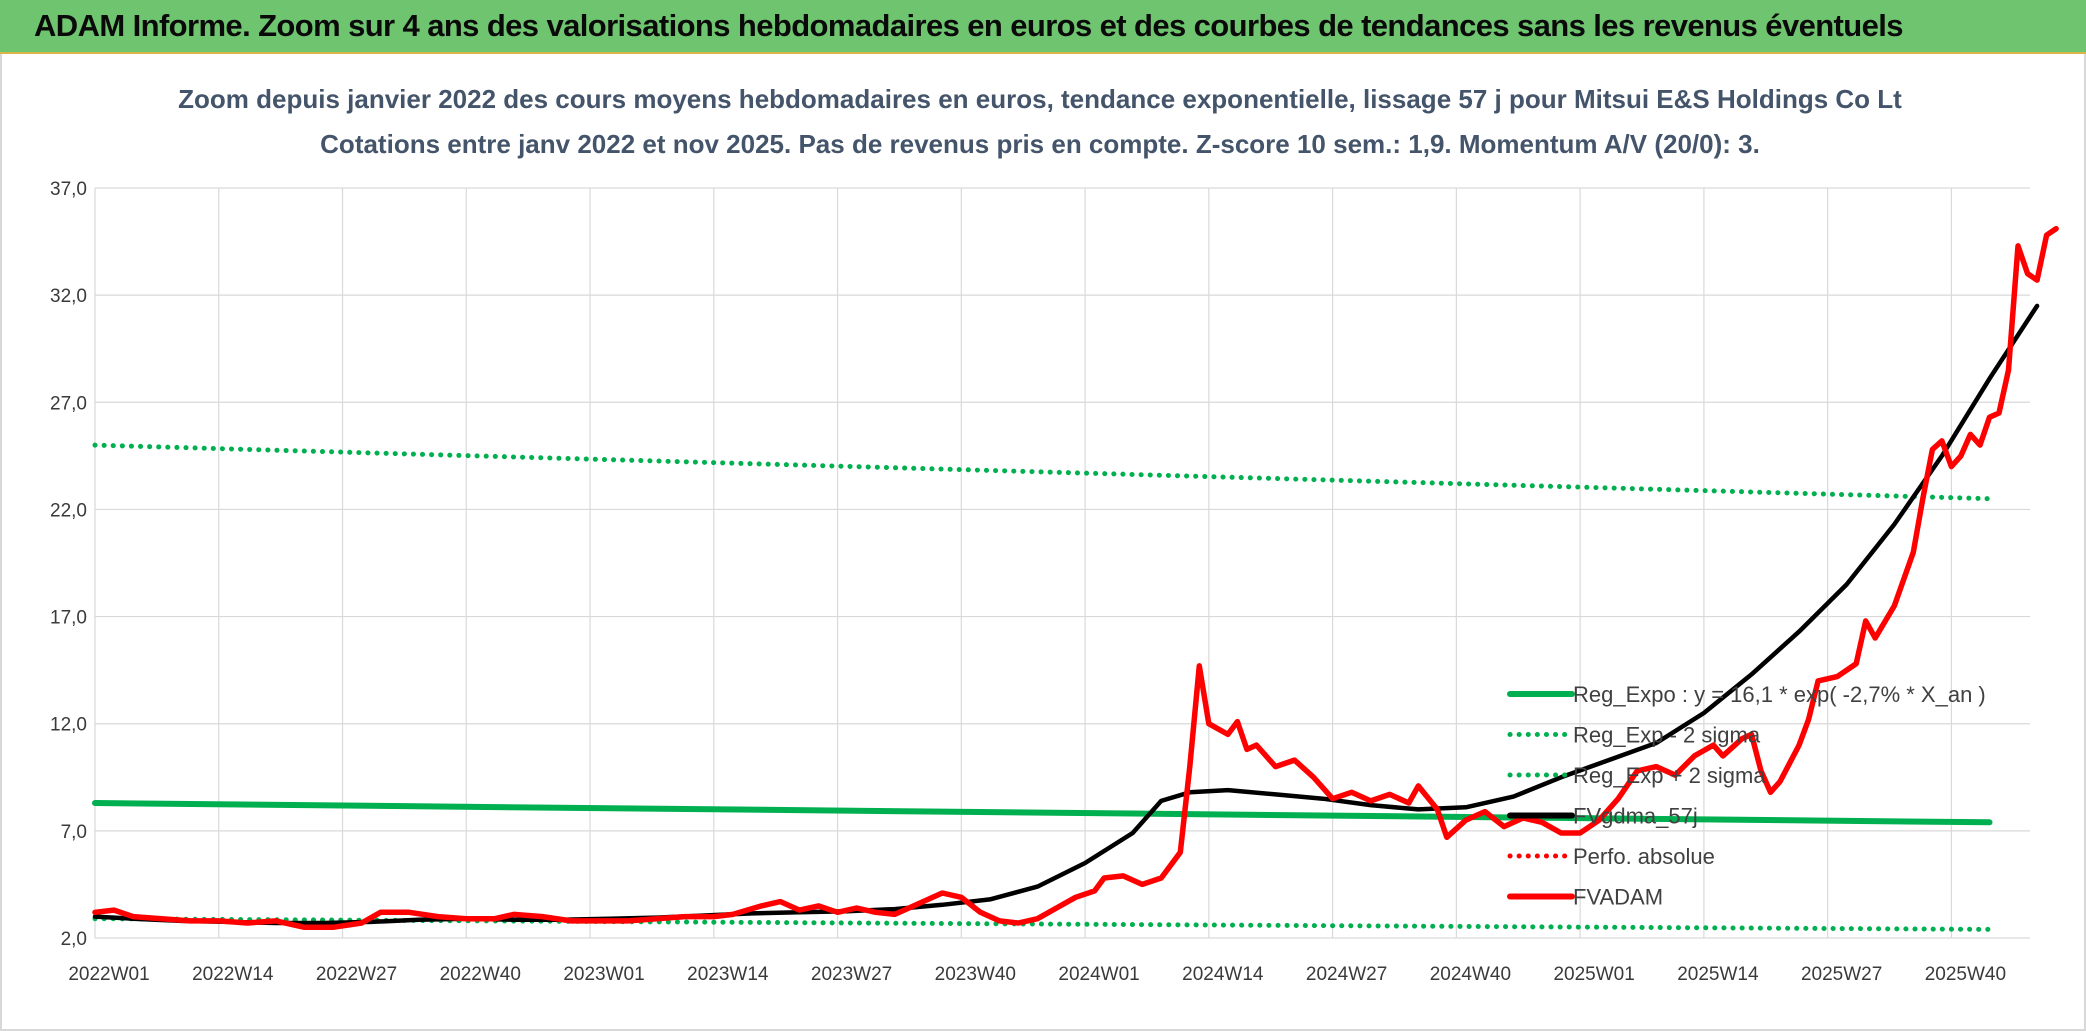 The height and width of the screenshot is (1031, 2086). What do you see at coordinates (74, 832) in the screenshot?
I see `y-tick-label: 7,0` at bounding box center [74, 832].